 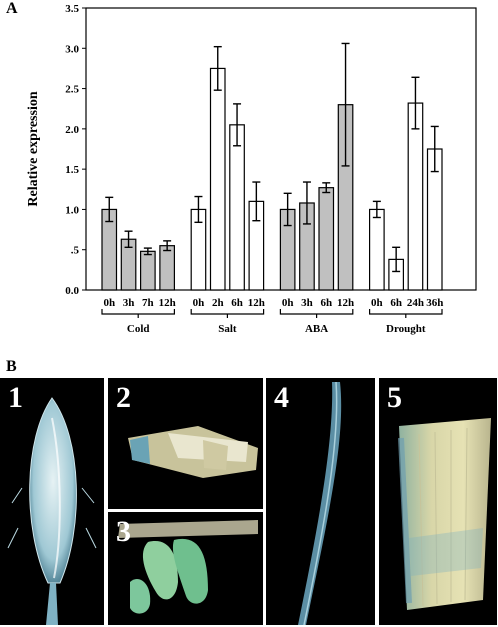 I want to click on anthers-illustration, so click(x=188, y=567).